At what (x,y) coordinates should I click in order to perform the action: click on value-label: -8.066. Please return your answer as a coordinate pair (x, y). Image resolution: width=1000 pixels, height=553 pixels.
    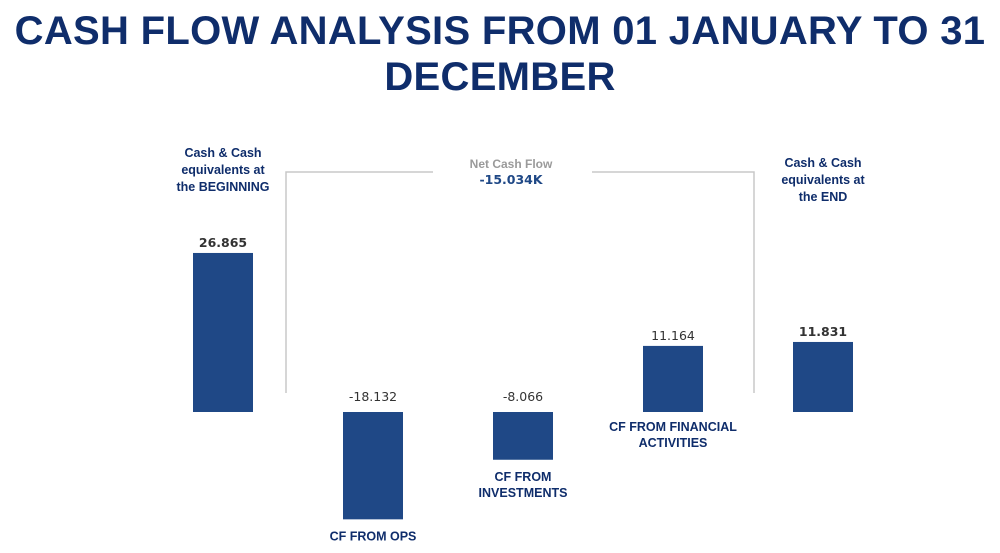
    Looking at the image, I should click on (523, 396).